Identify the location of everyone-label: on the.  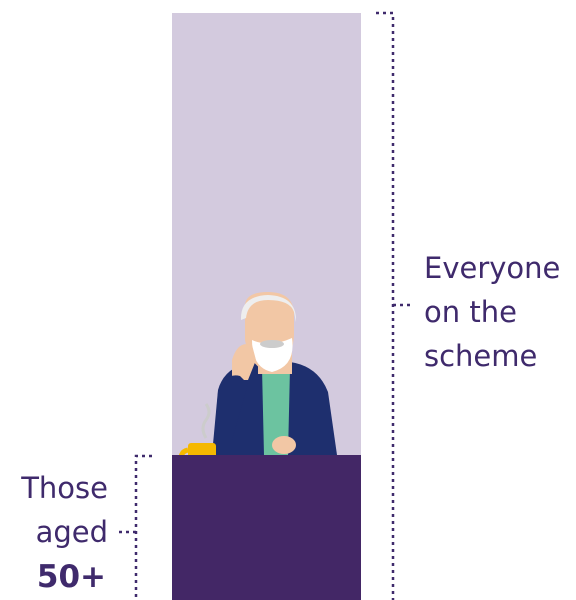
(470, 312).